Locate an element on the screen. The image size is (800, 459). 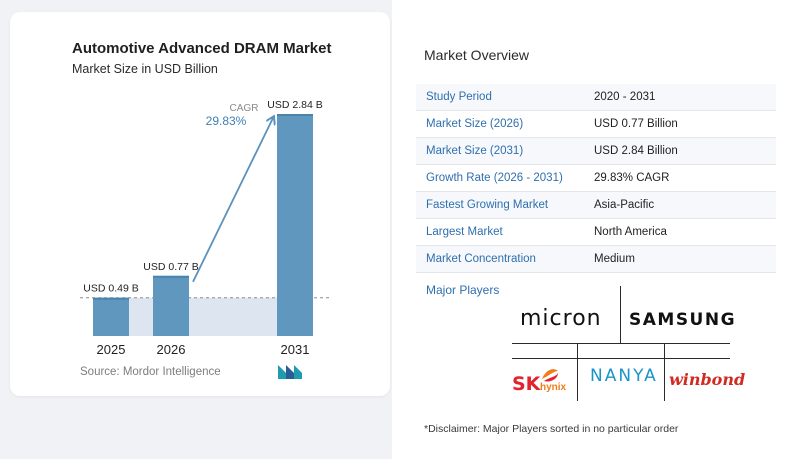
overview-row: Market Size (2031) USD 2.84 Billion is located at coordinates (596, 151).